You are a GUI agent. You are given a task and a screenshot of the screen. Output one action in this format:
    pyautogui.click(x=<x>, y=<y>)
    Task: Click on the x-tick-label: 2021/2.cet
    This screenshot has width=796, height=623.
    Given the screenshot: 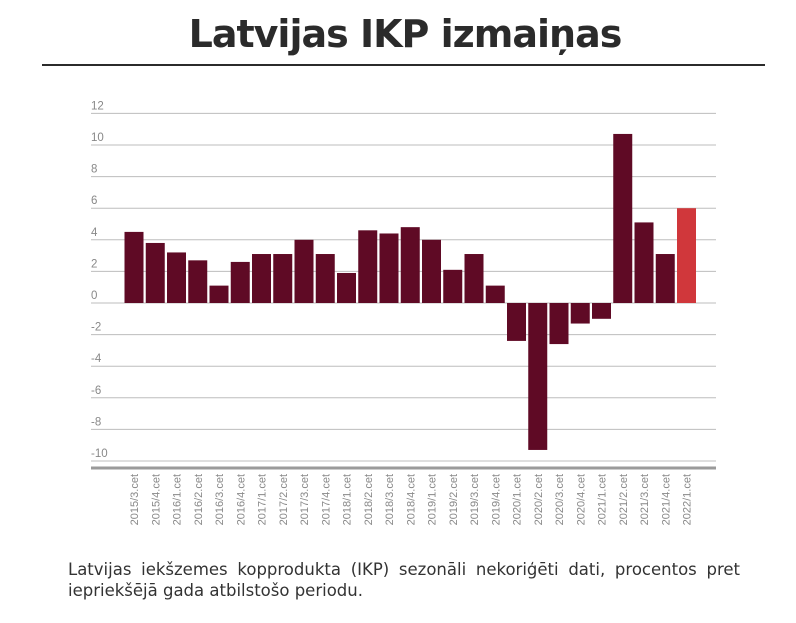 What is the action you would take?
    pyautogui.click(x=624, y=499)
    